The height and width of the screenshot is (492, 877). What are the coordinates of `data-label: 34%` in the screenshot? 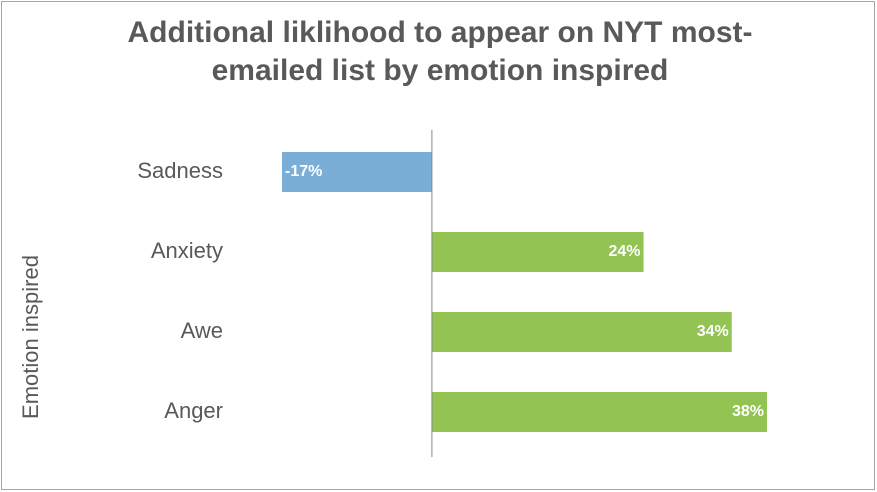 It's located at (713, 331).